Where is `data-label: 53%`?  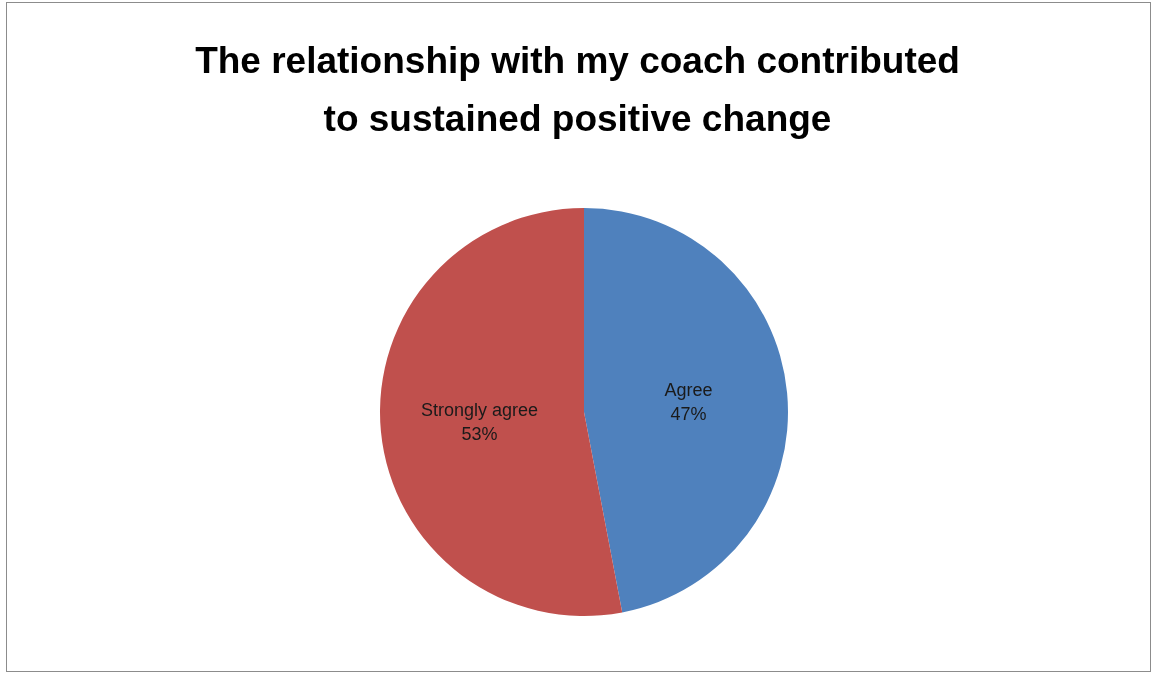 data-label: 53% is located at coordinates (479, 433).